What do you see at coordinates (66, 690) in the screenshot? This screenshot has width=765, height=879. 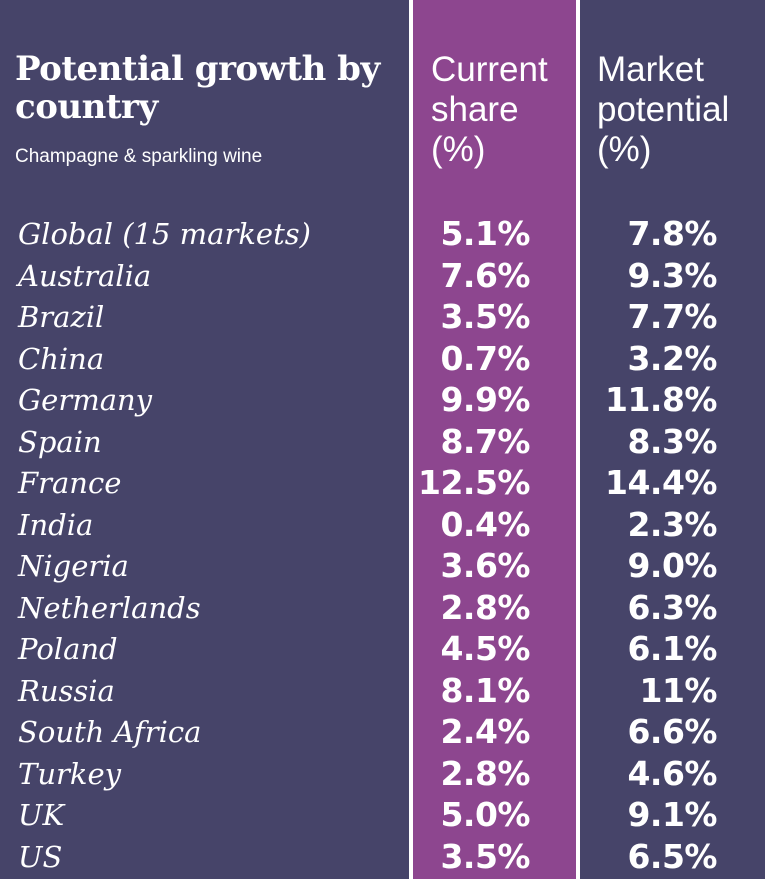 I see `country-label: Russia` at bounding box center [66, 690].